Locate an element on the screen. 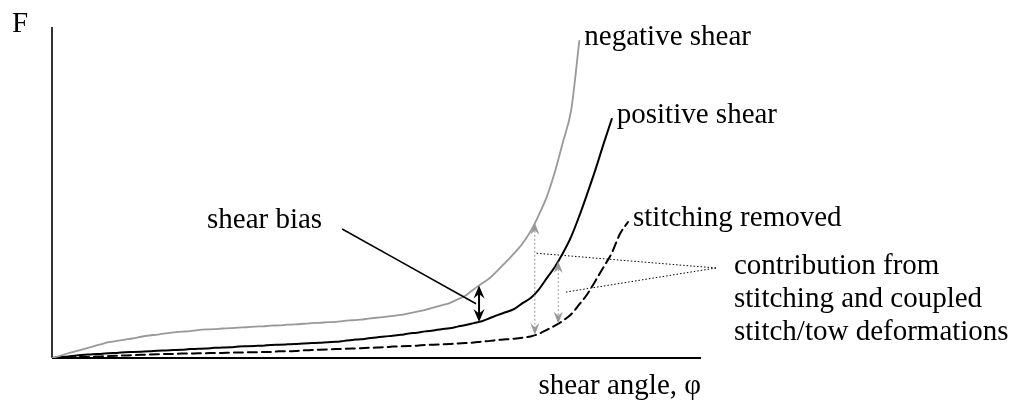  y-axis-title: F is located at coordinates (20, 22).